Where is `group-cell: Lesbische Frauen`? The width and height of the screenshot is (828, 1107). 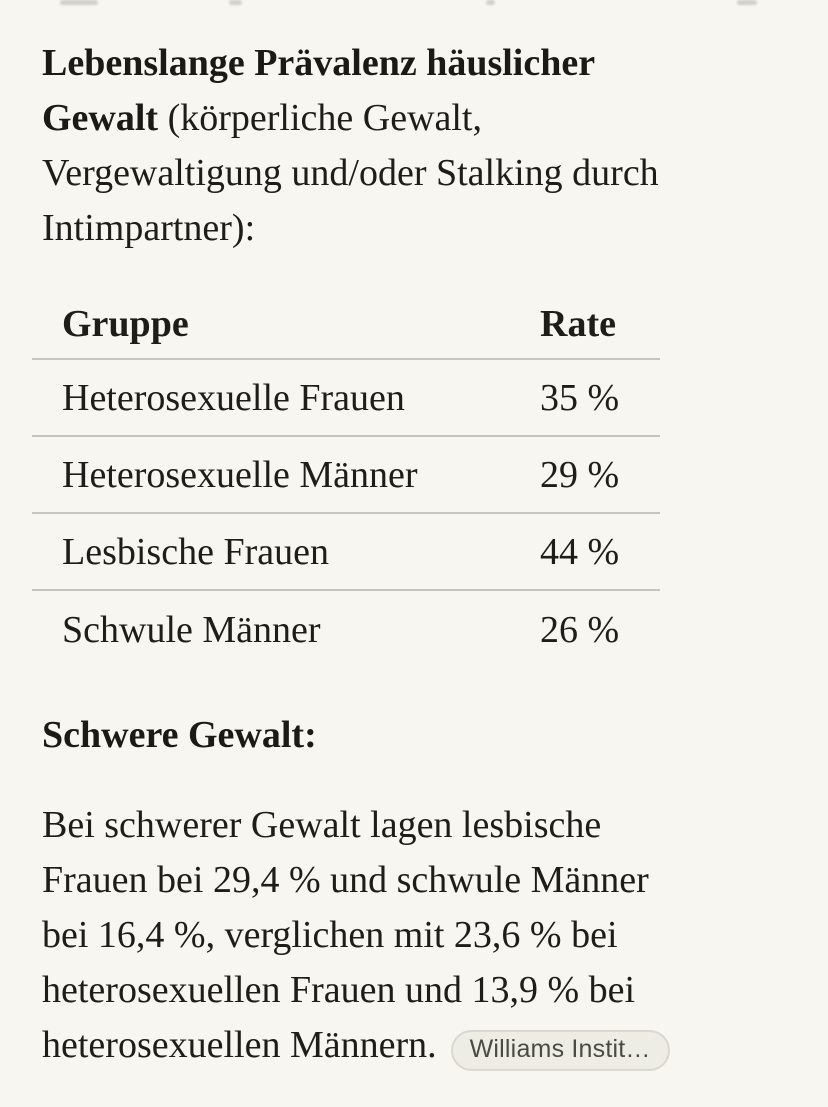
group-cell: Lesbische Frauen is located at coordinates (195, 551).